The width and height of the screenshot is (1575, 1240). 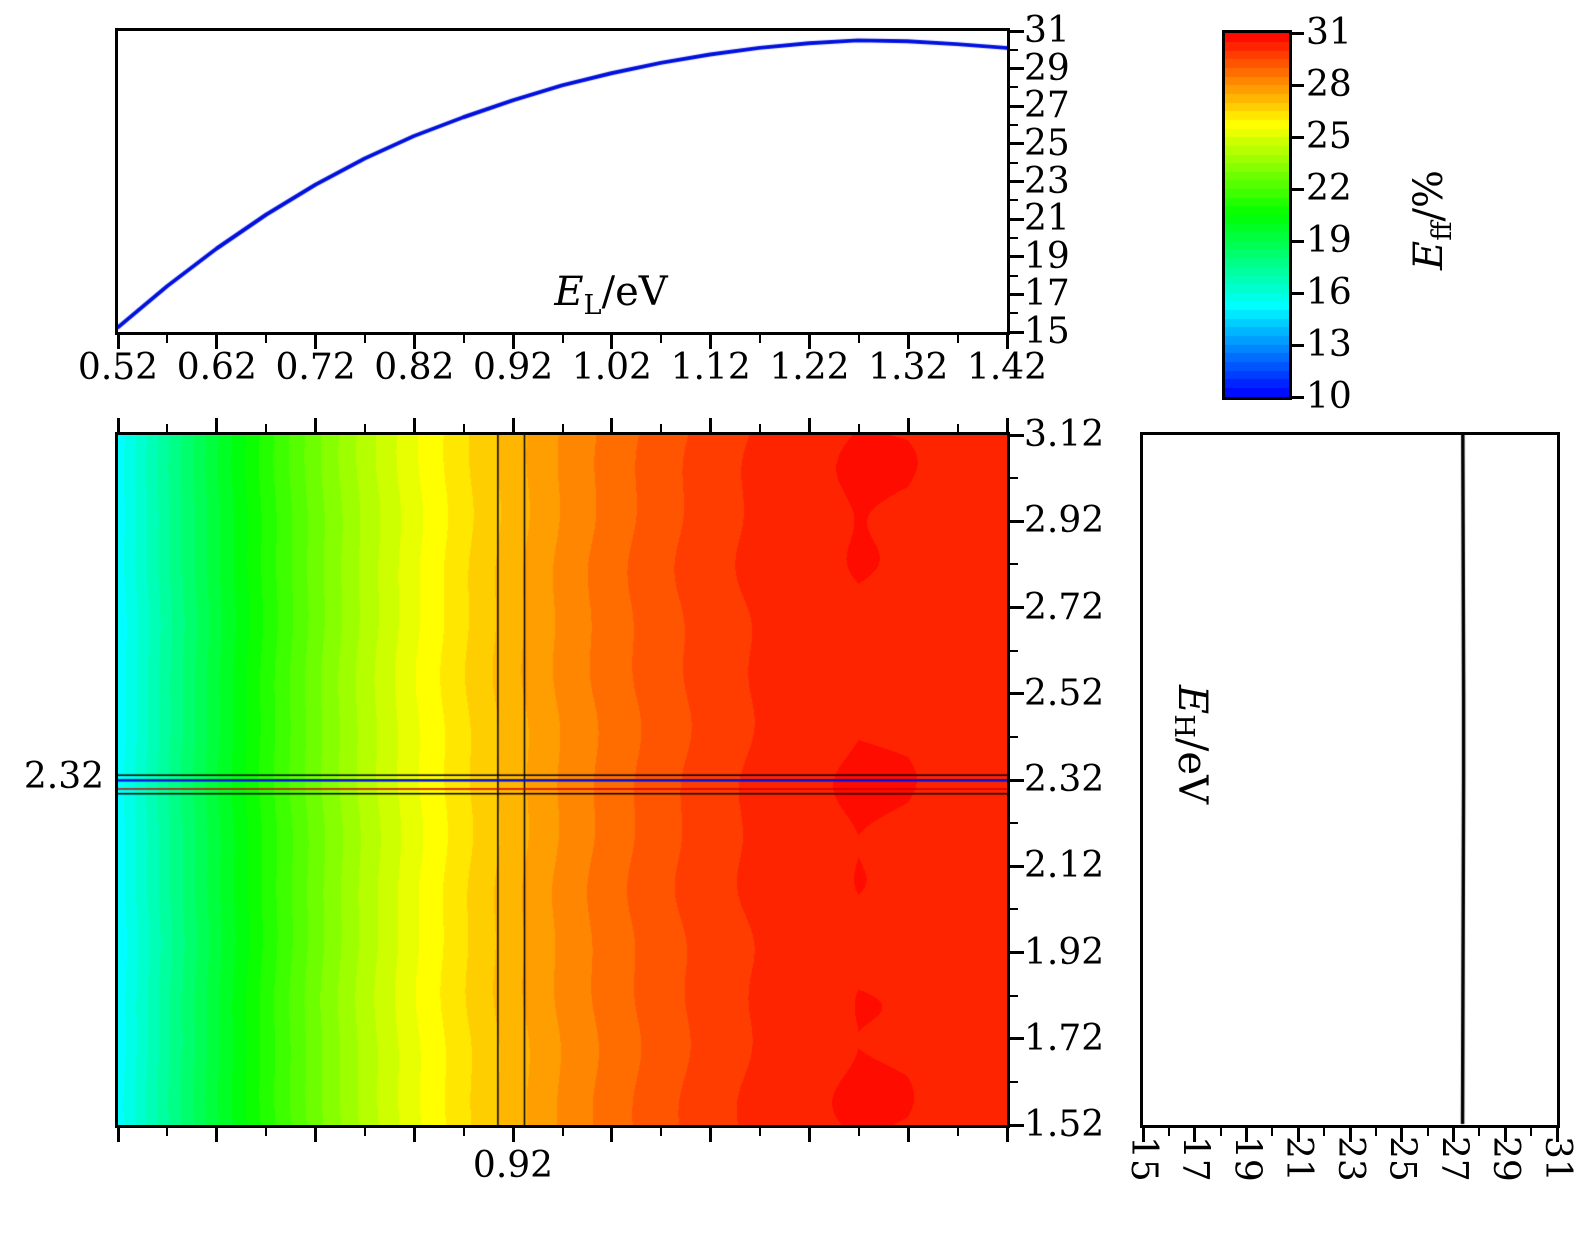 I want to click on el-unit: /eV, so click(x=634, y=292).